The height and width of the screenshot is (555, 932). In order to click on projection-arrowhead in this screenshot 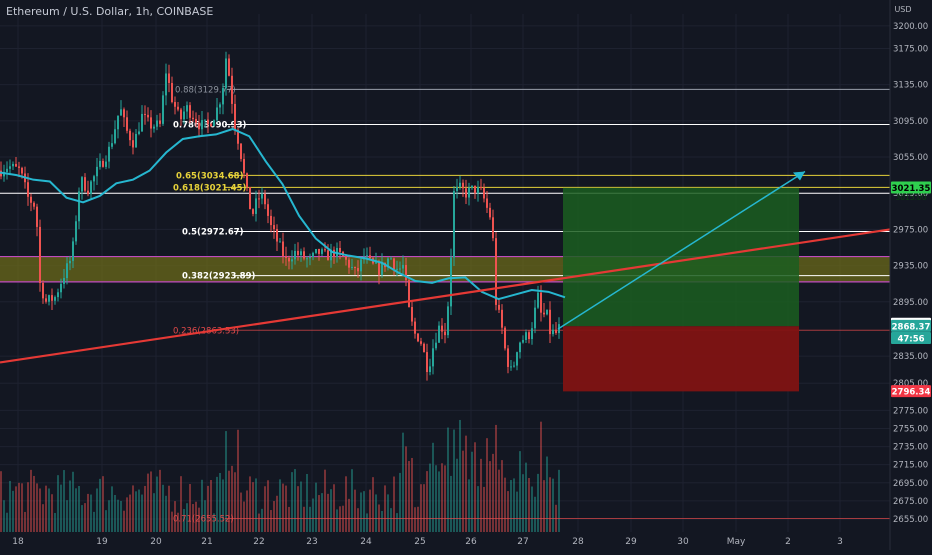, I will do `click(799, 176)`.